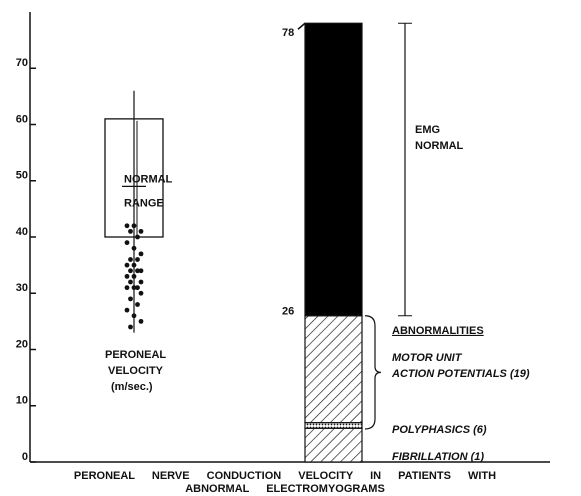  I want to click on velocity-label: (m/sec.), so click(132, 387).